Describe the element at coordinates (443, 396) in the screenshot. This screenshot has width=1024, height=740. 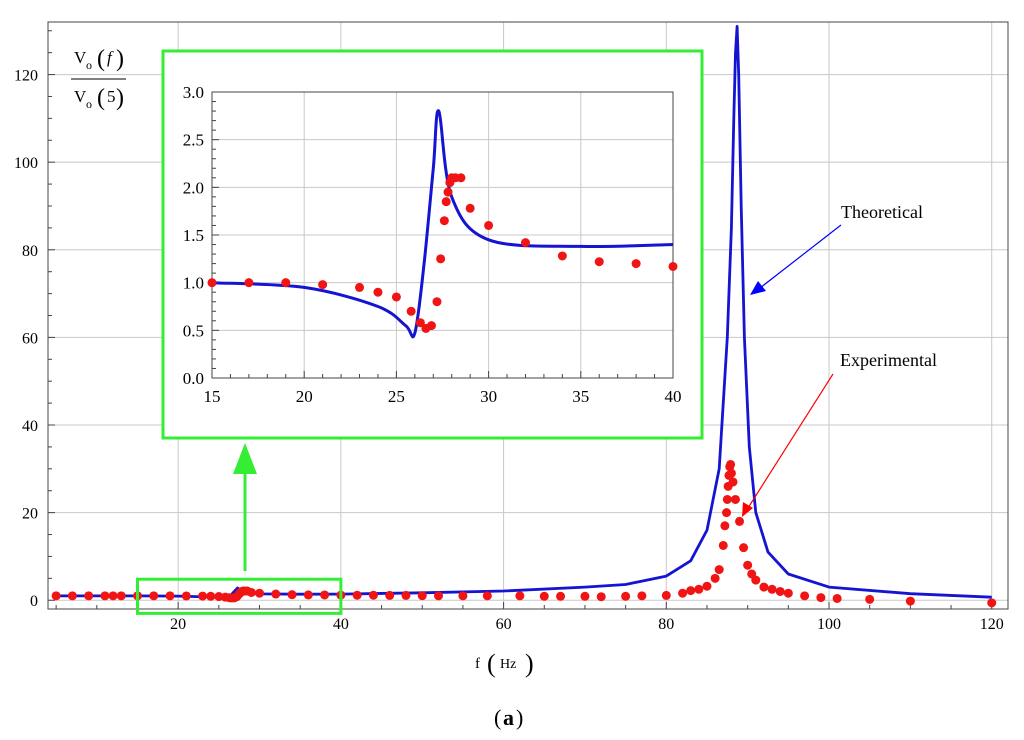
I see `inset-x-tick-labels: 15 20 25 30 35 40` at that location.